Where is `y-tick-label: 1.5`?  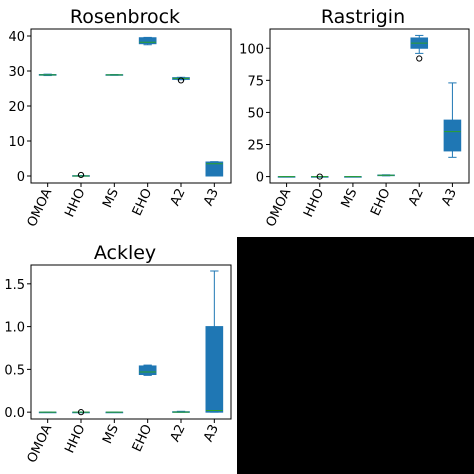 y-tick-label: 1.5 is located at coordinates (14, 285).